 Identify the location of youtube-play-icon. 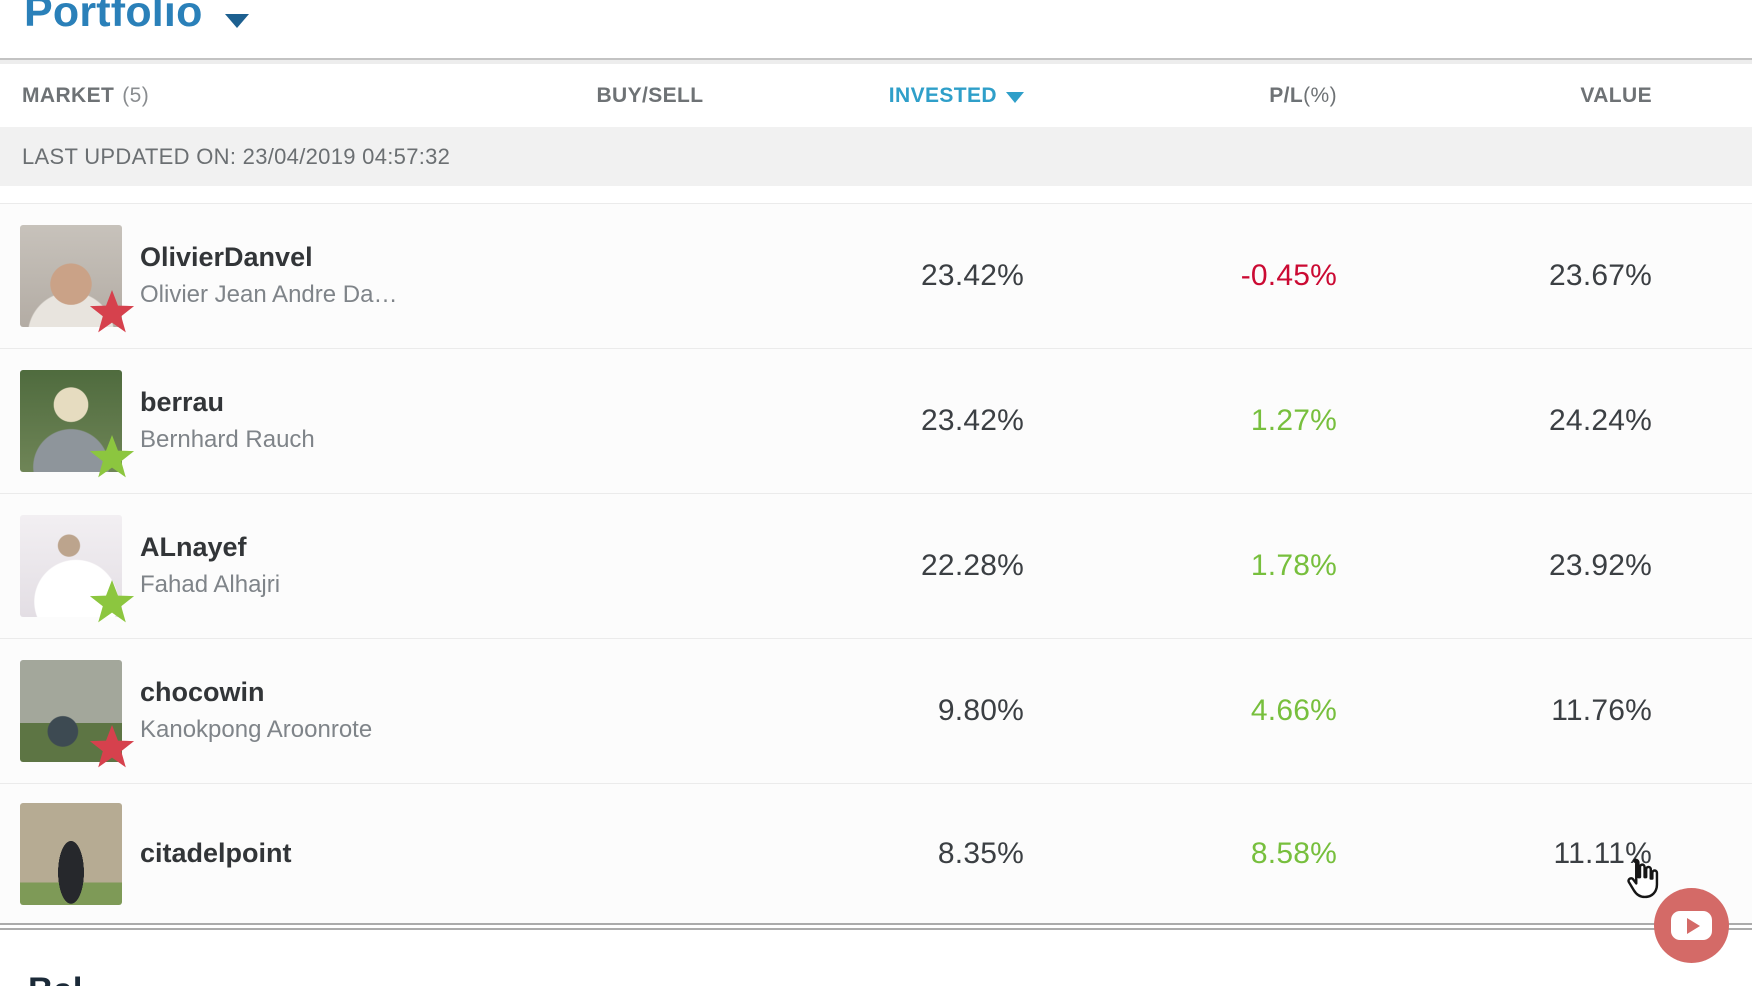
(1691, 925).